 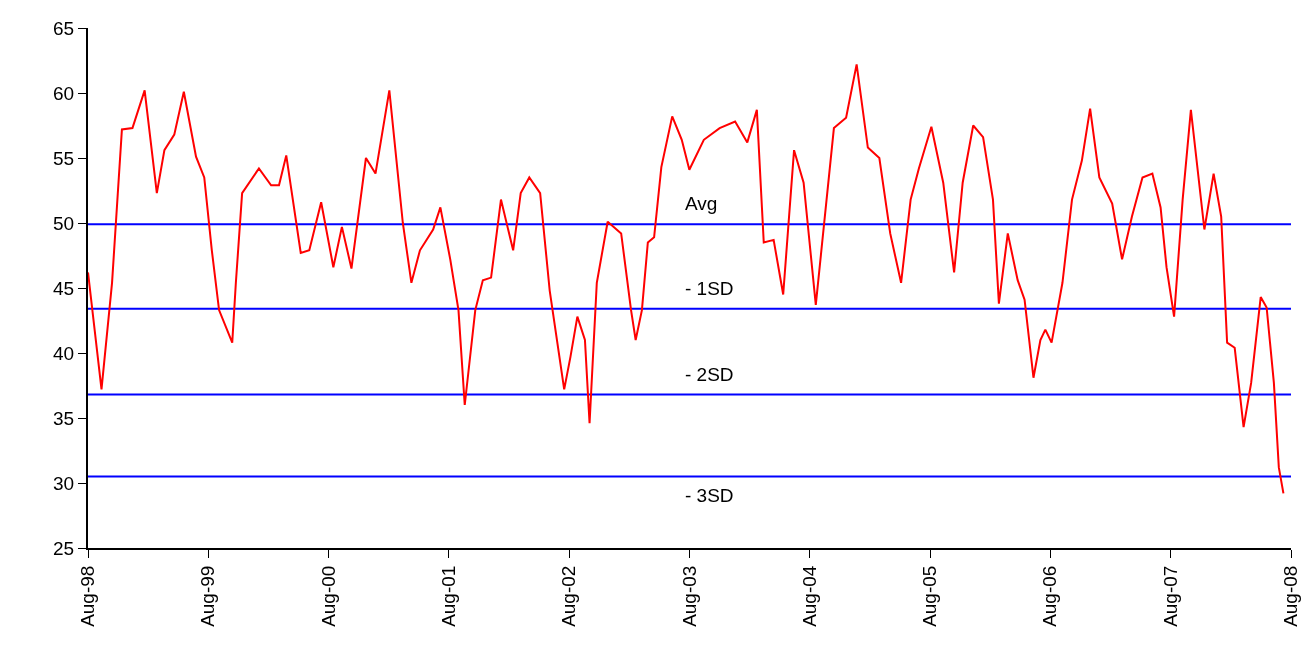 I want to click on x-tick-label: Aug-01, so click(x=449, y=596).